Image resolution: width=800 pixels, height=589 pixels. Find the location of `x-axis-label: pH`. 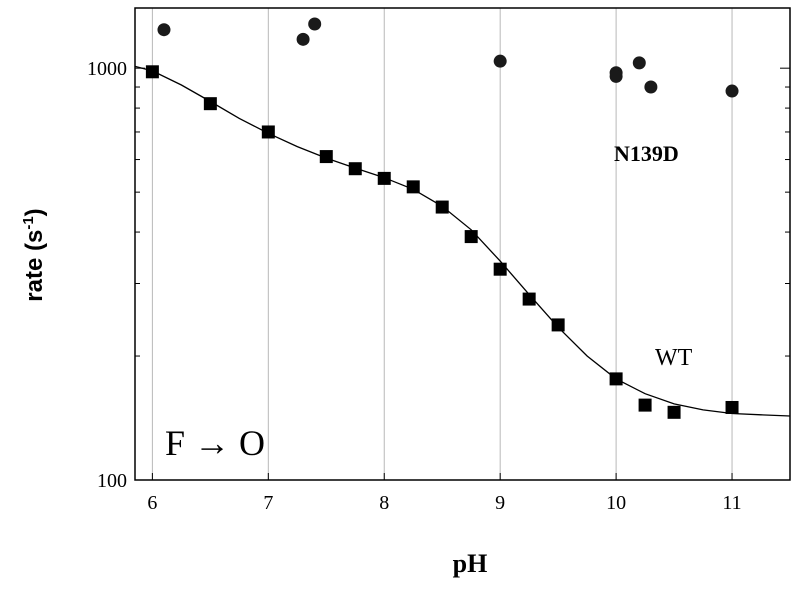

x-axis-label: pH is located at coordinates (470, 563).